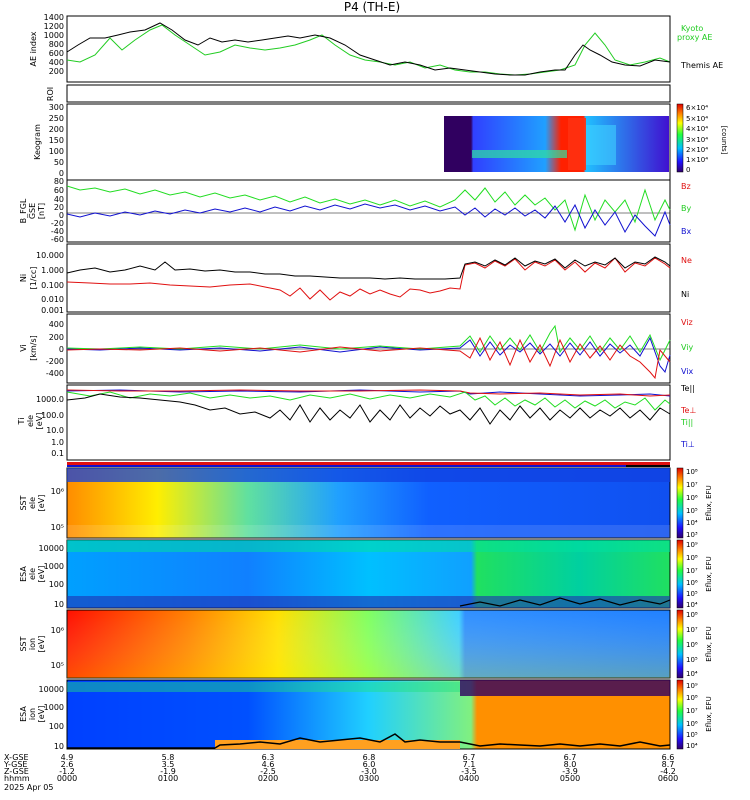 This screenshot has height=800, width=750. I want to click on sst-ele-cbar-tick: 10³, so click(692, 535).